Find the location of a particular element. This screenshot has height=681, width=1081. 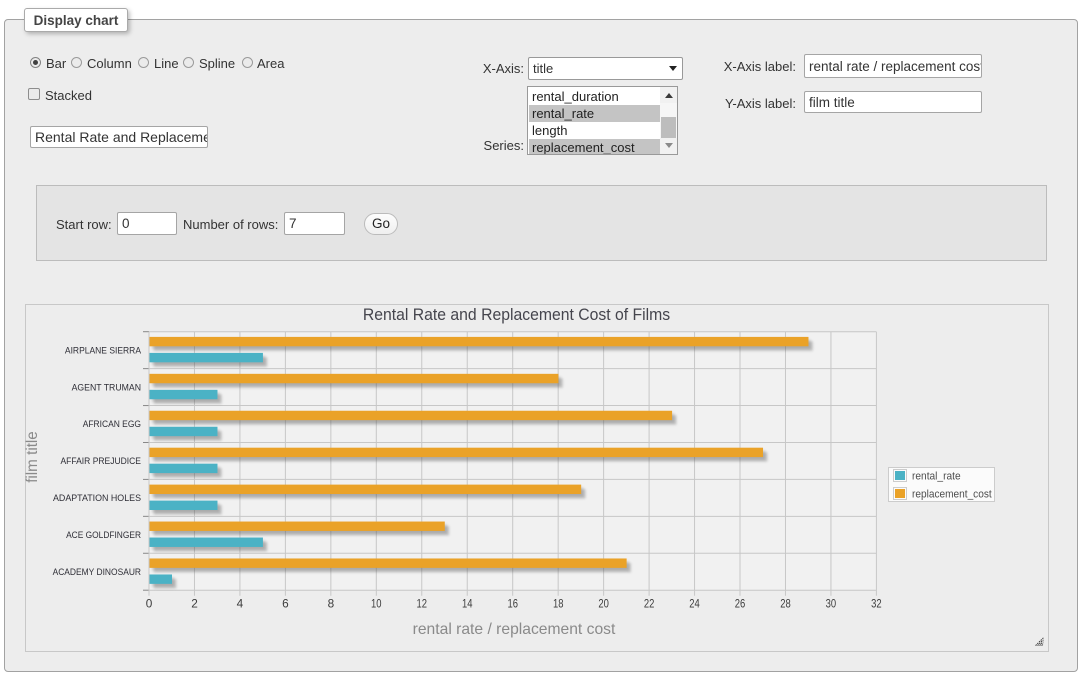

svg-text: 26 is located at coordinates (740, 604).